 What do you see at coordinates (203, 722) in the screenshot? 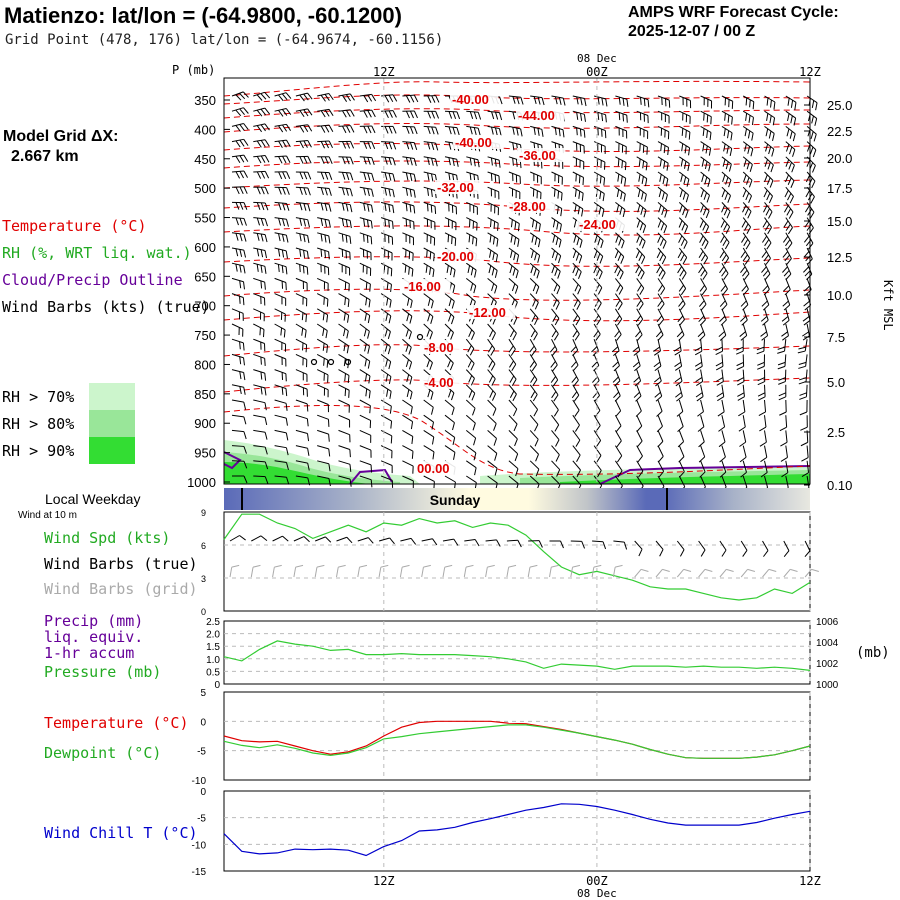
I see `temperature-ytick-label: 0` at bounding box center [203, 722].